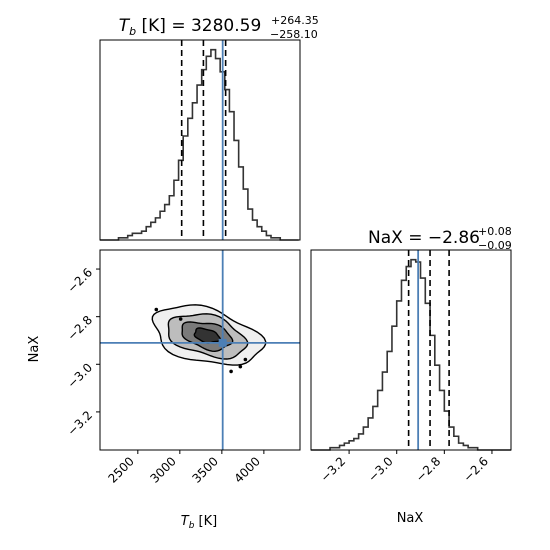  What do you see at coordinates (80, 376) in the screenshot?
I see `joint-ytick-label-1: −3.0` at bounding box center [80, 376].